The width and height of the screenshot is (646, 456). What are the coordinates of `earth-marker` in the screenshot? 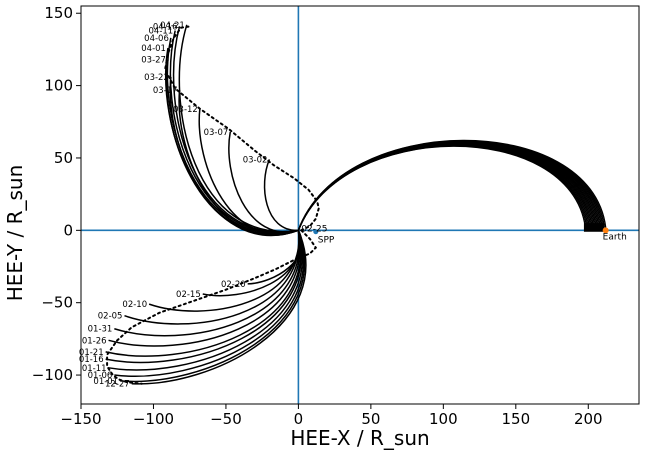 It's located at (605, 230).